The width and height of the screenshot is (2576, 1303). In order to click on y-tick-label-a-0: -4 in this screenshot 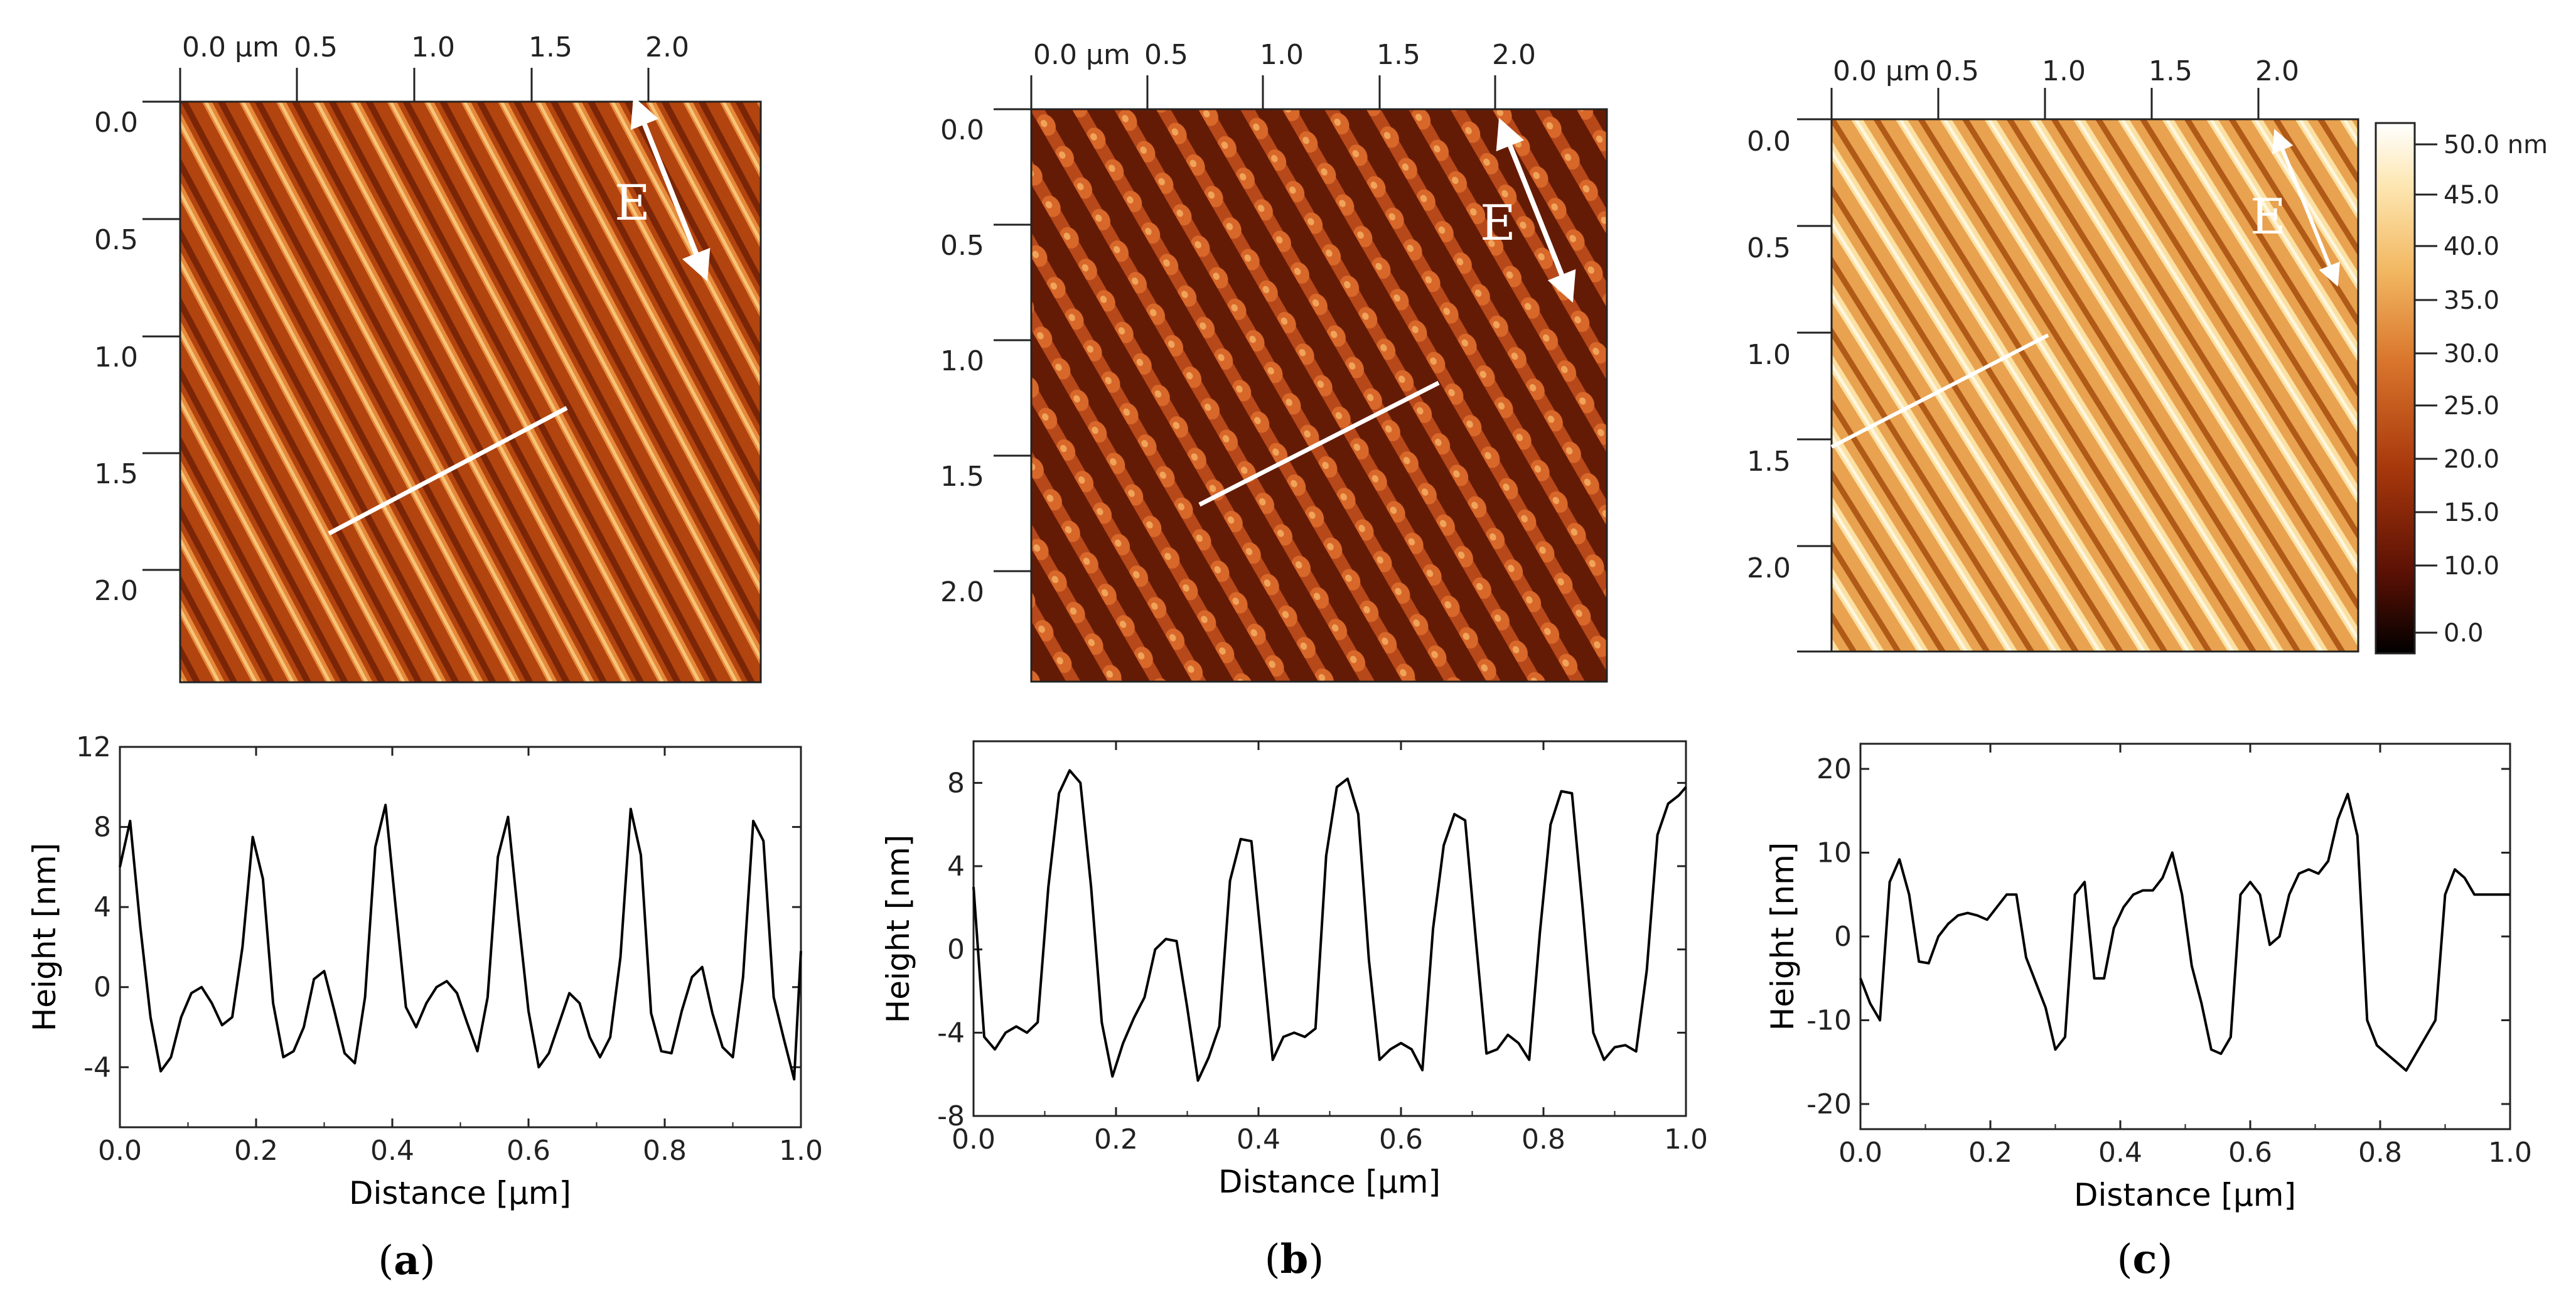, I will do `click(97, 1067)`.